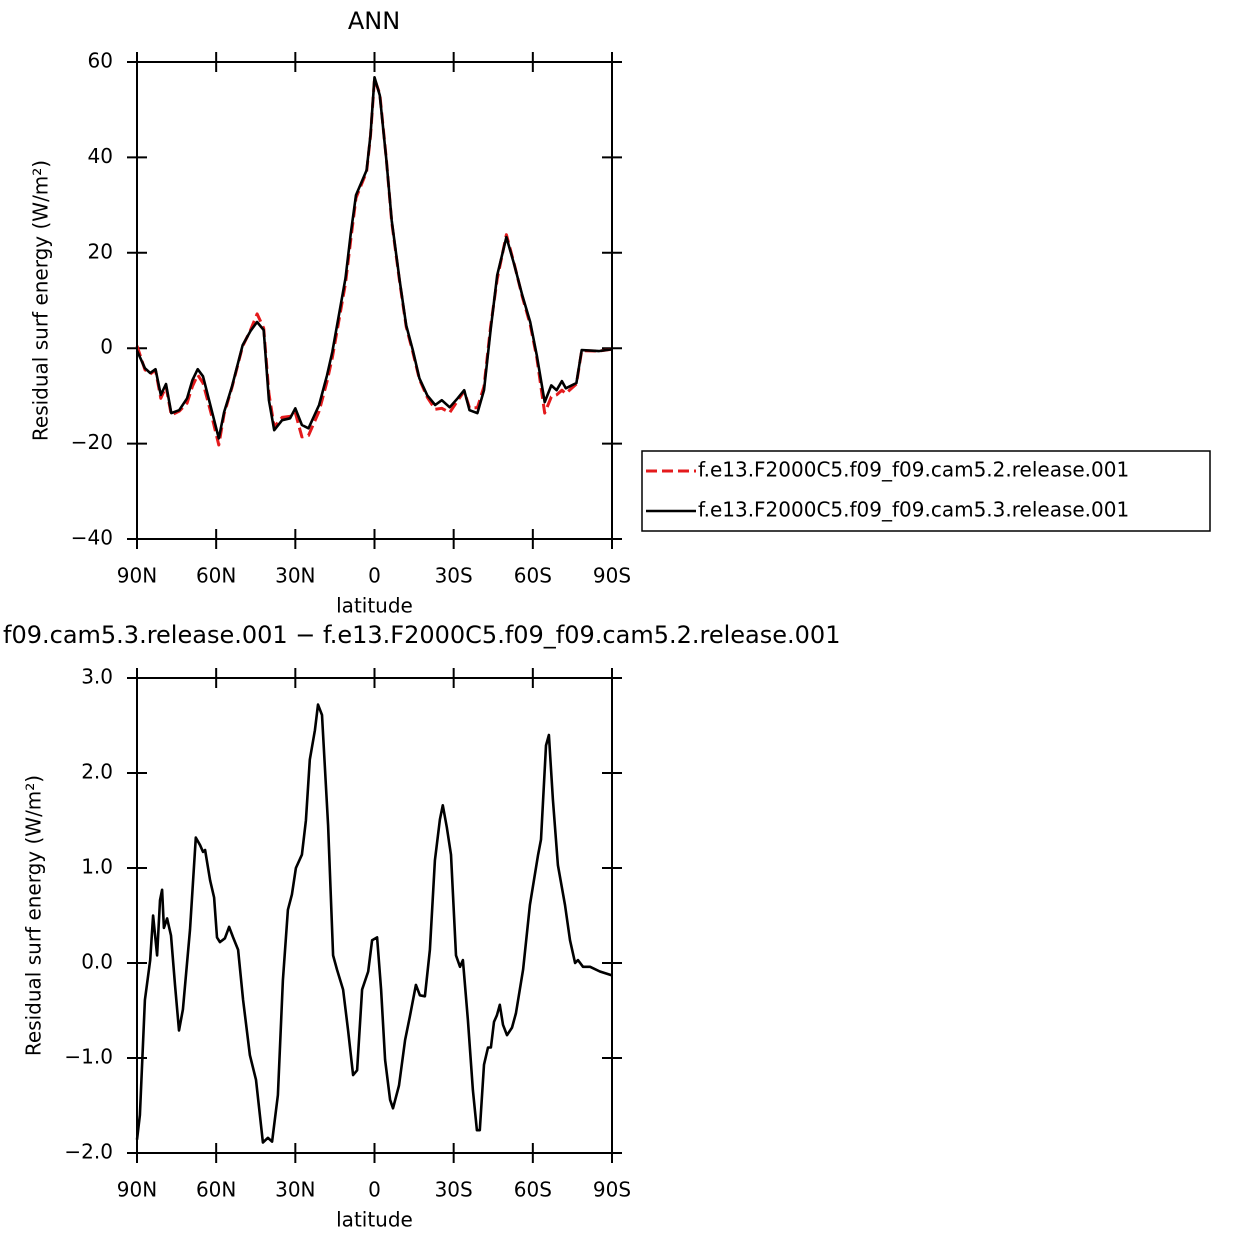  I want to click on y-tick-label: −2.0, so click(88, 1152).